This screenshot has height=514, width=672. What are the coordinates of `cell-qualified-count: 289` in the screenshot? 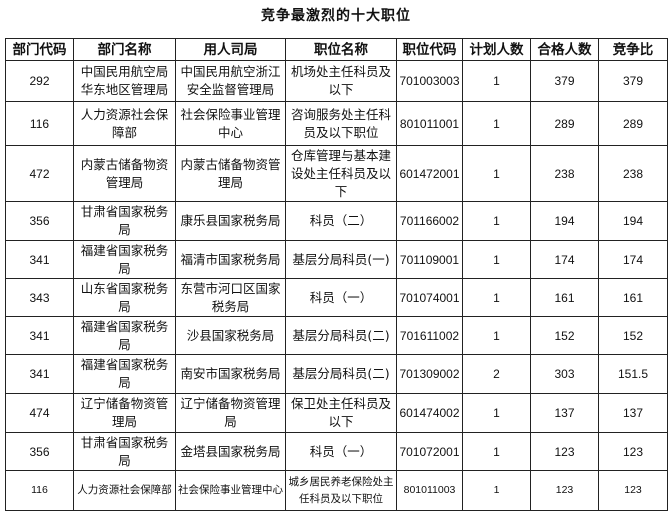 It's located at (564, 123).